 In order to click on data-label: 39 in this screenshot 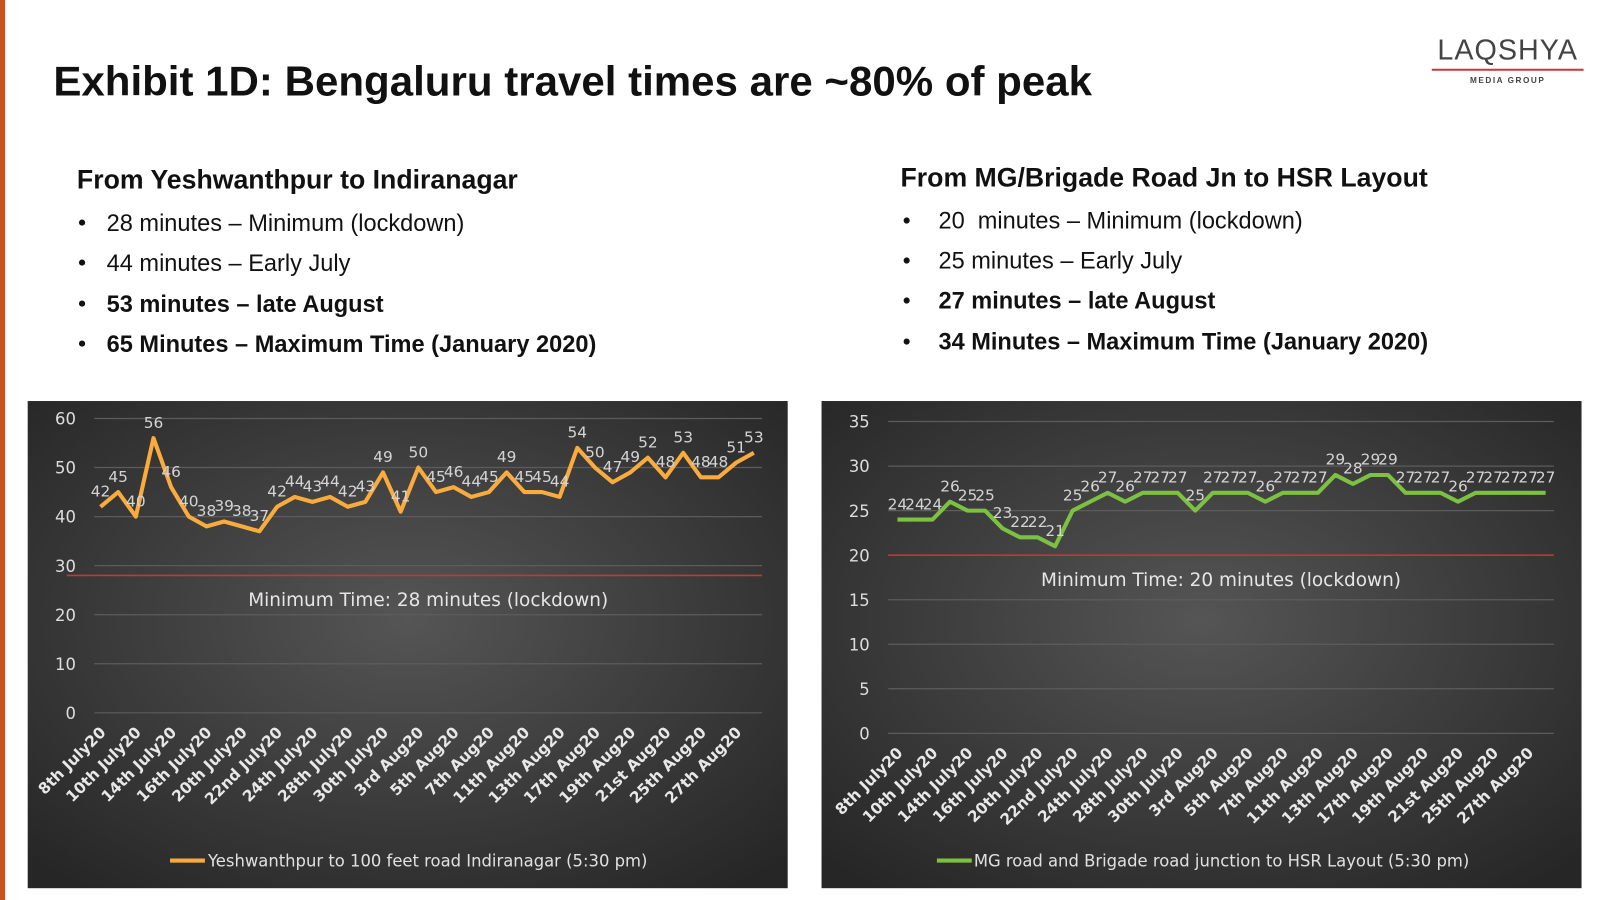, I will do `click(224, 506)`.